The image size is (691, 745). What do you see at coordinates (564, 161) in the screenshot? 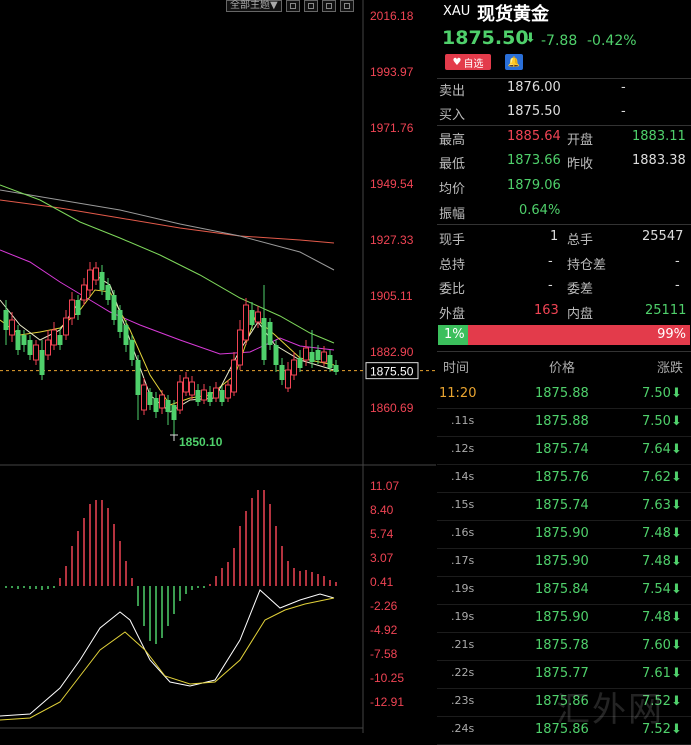
I see `low-prev-row: 最低 1873.66 昨收 1883.38` at bounding box center [564, 161].